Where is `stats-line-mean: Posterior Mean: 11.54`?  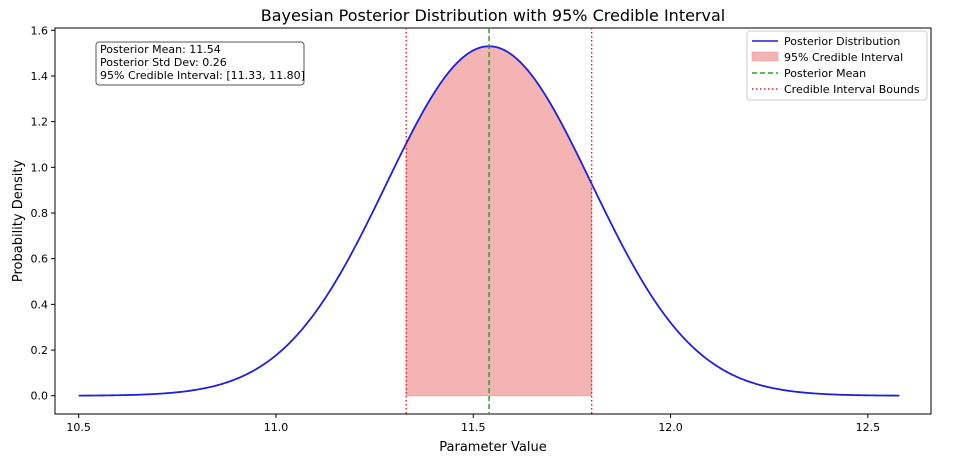
stats-line-mean: Posterior Mean: 11.54 is located at coordinates (160, 49).